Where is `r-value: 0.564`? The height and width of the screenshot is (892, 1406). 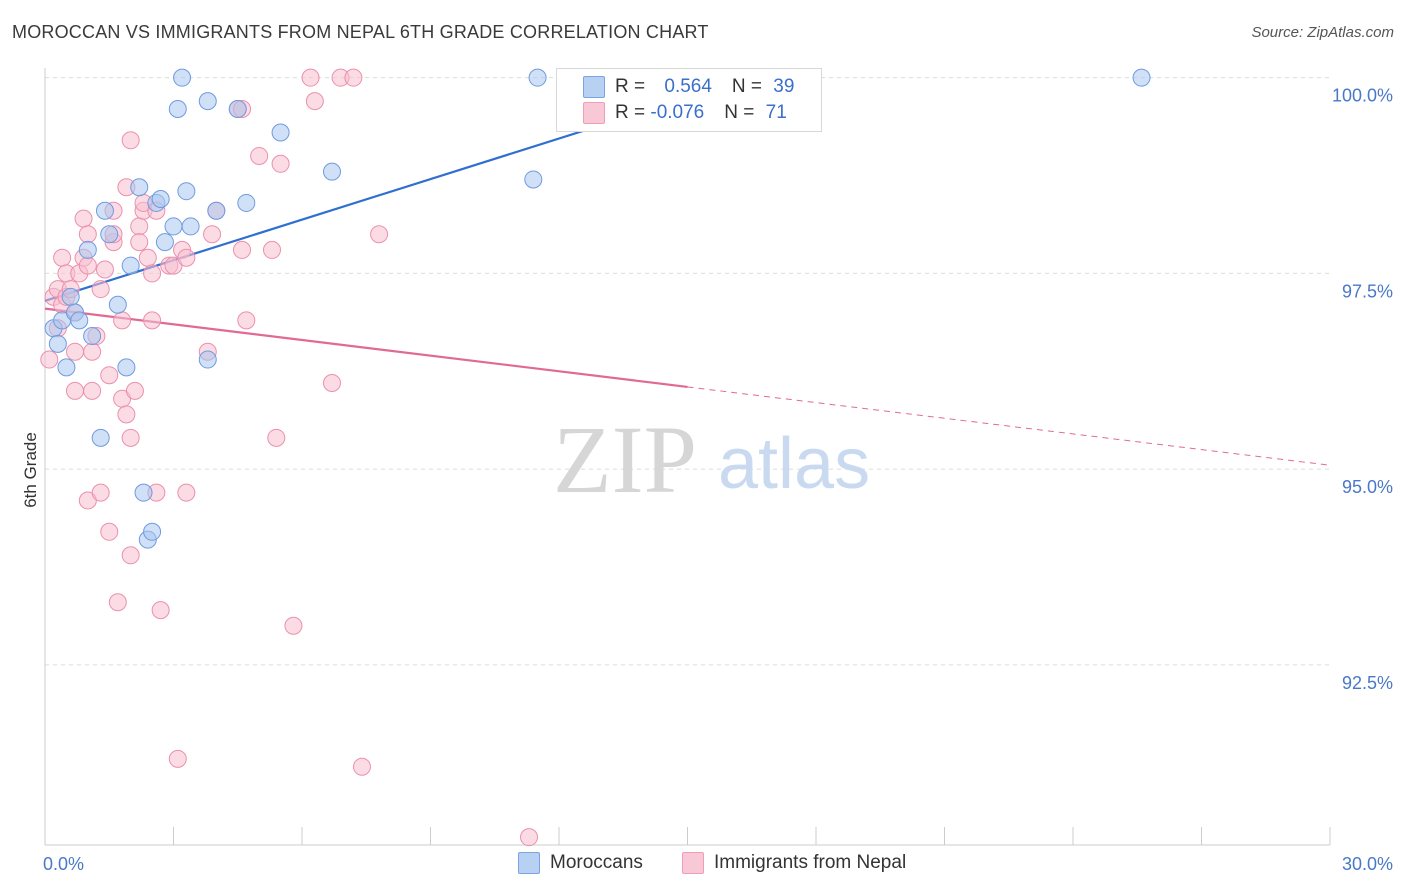
r-value: 0.564 is located at coordinates (688, 86).